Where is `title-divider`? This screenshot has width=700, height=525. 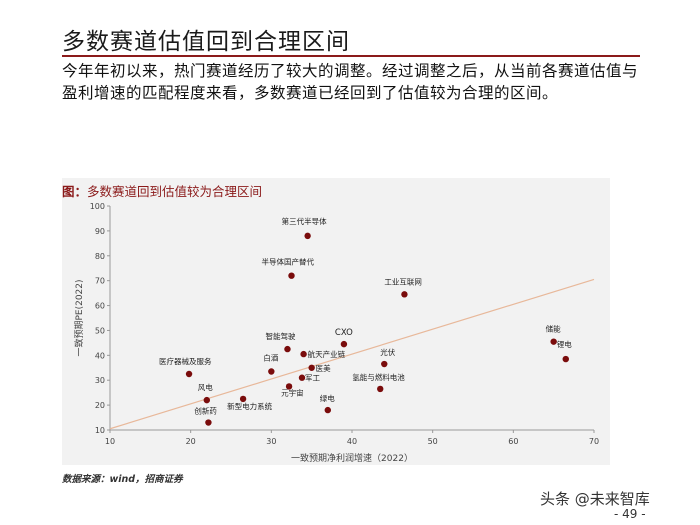 title-divider is located at coordinates (351, 56).